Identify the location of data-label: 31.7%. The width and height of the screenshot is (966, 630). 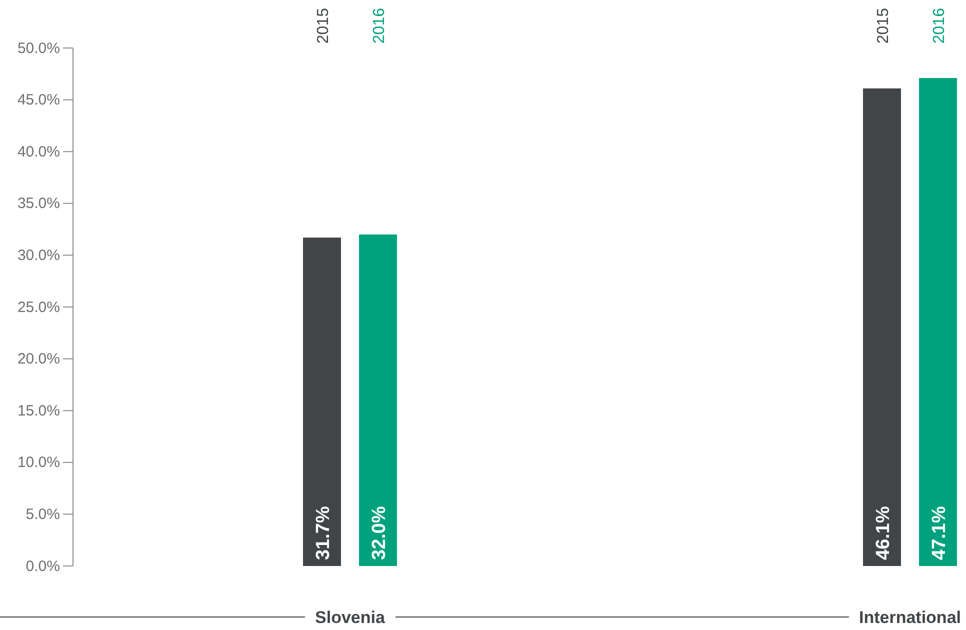
(323, 533).